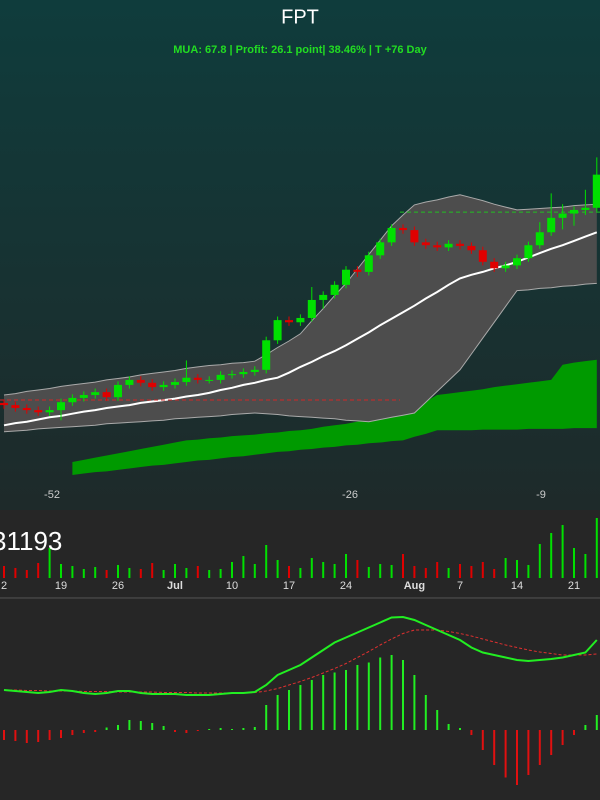  What do you see at coordinates (118, 586) in the screenshot?
I see `x-tick-label: 26` at bounding box center [118, 586].